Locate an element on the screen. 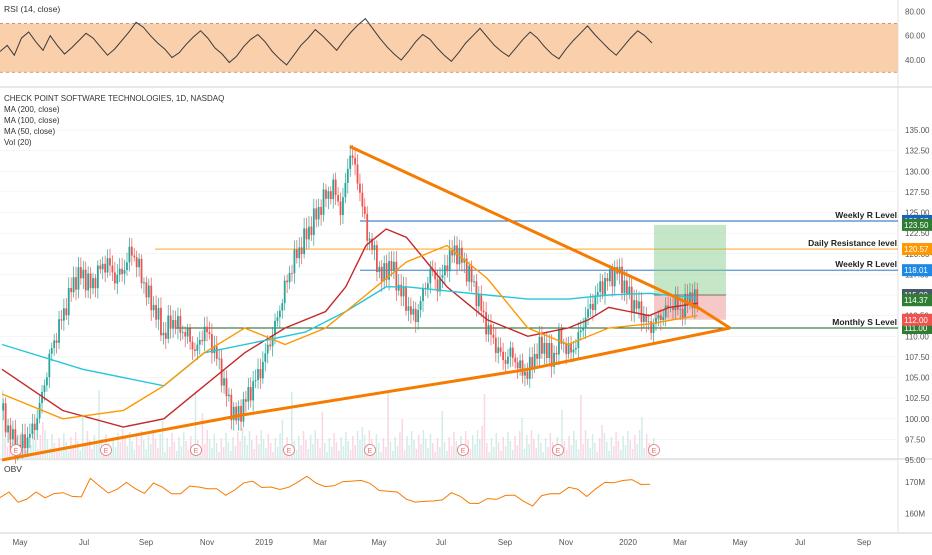 This screenshot has height=555, width=932. price-tag-text: 114.37 is located at coordinates (916, 300).